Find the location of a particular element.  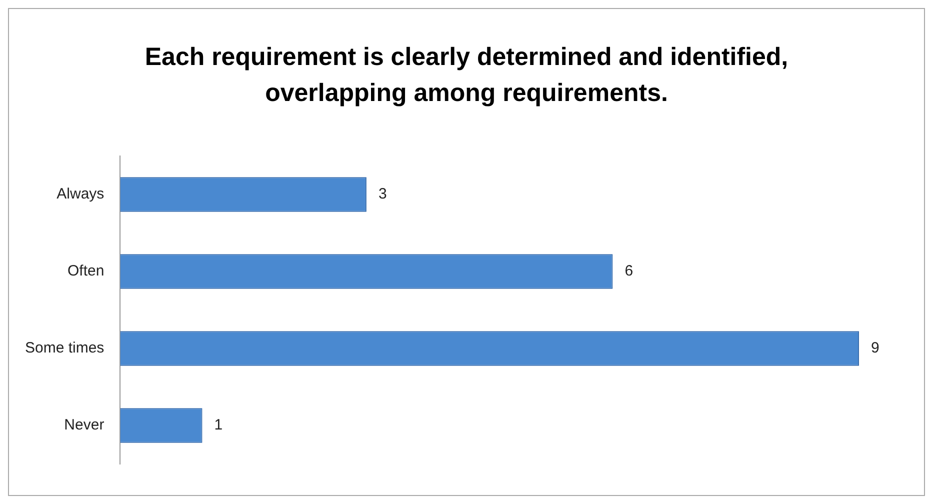

y-tick-label: Some times is located at coordinates (64, 348).